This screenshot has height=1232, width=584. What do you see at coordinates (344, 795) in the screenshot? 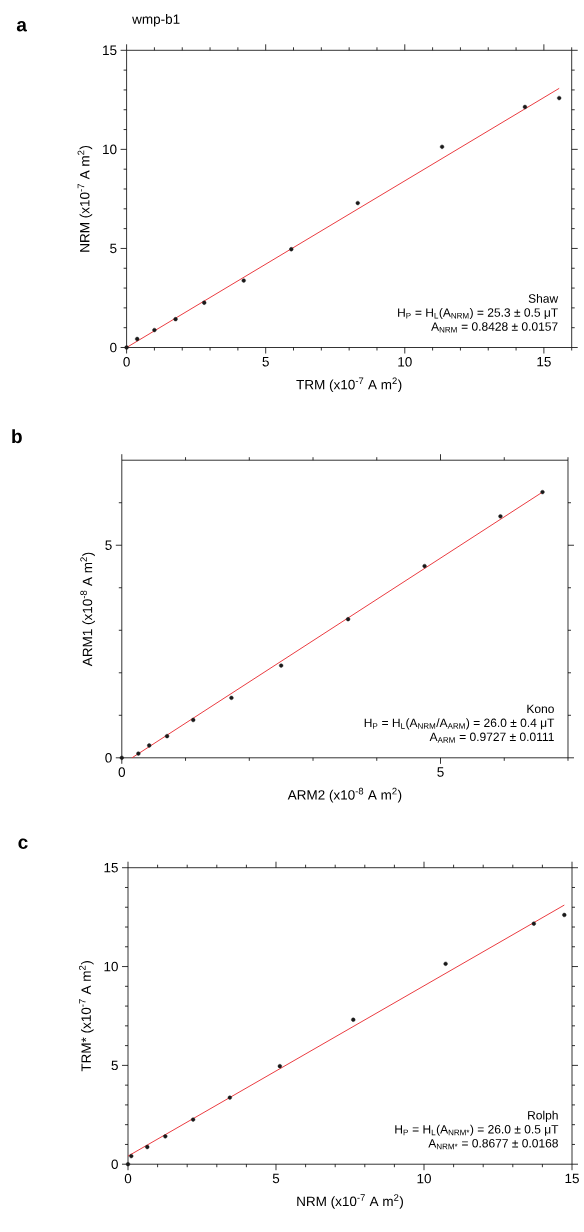
I see `x-axis-title: ARM2 (x10$^{-8}$ A m$^{2}$)` at bounding box center [344, 795].